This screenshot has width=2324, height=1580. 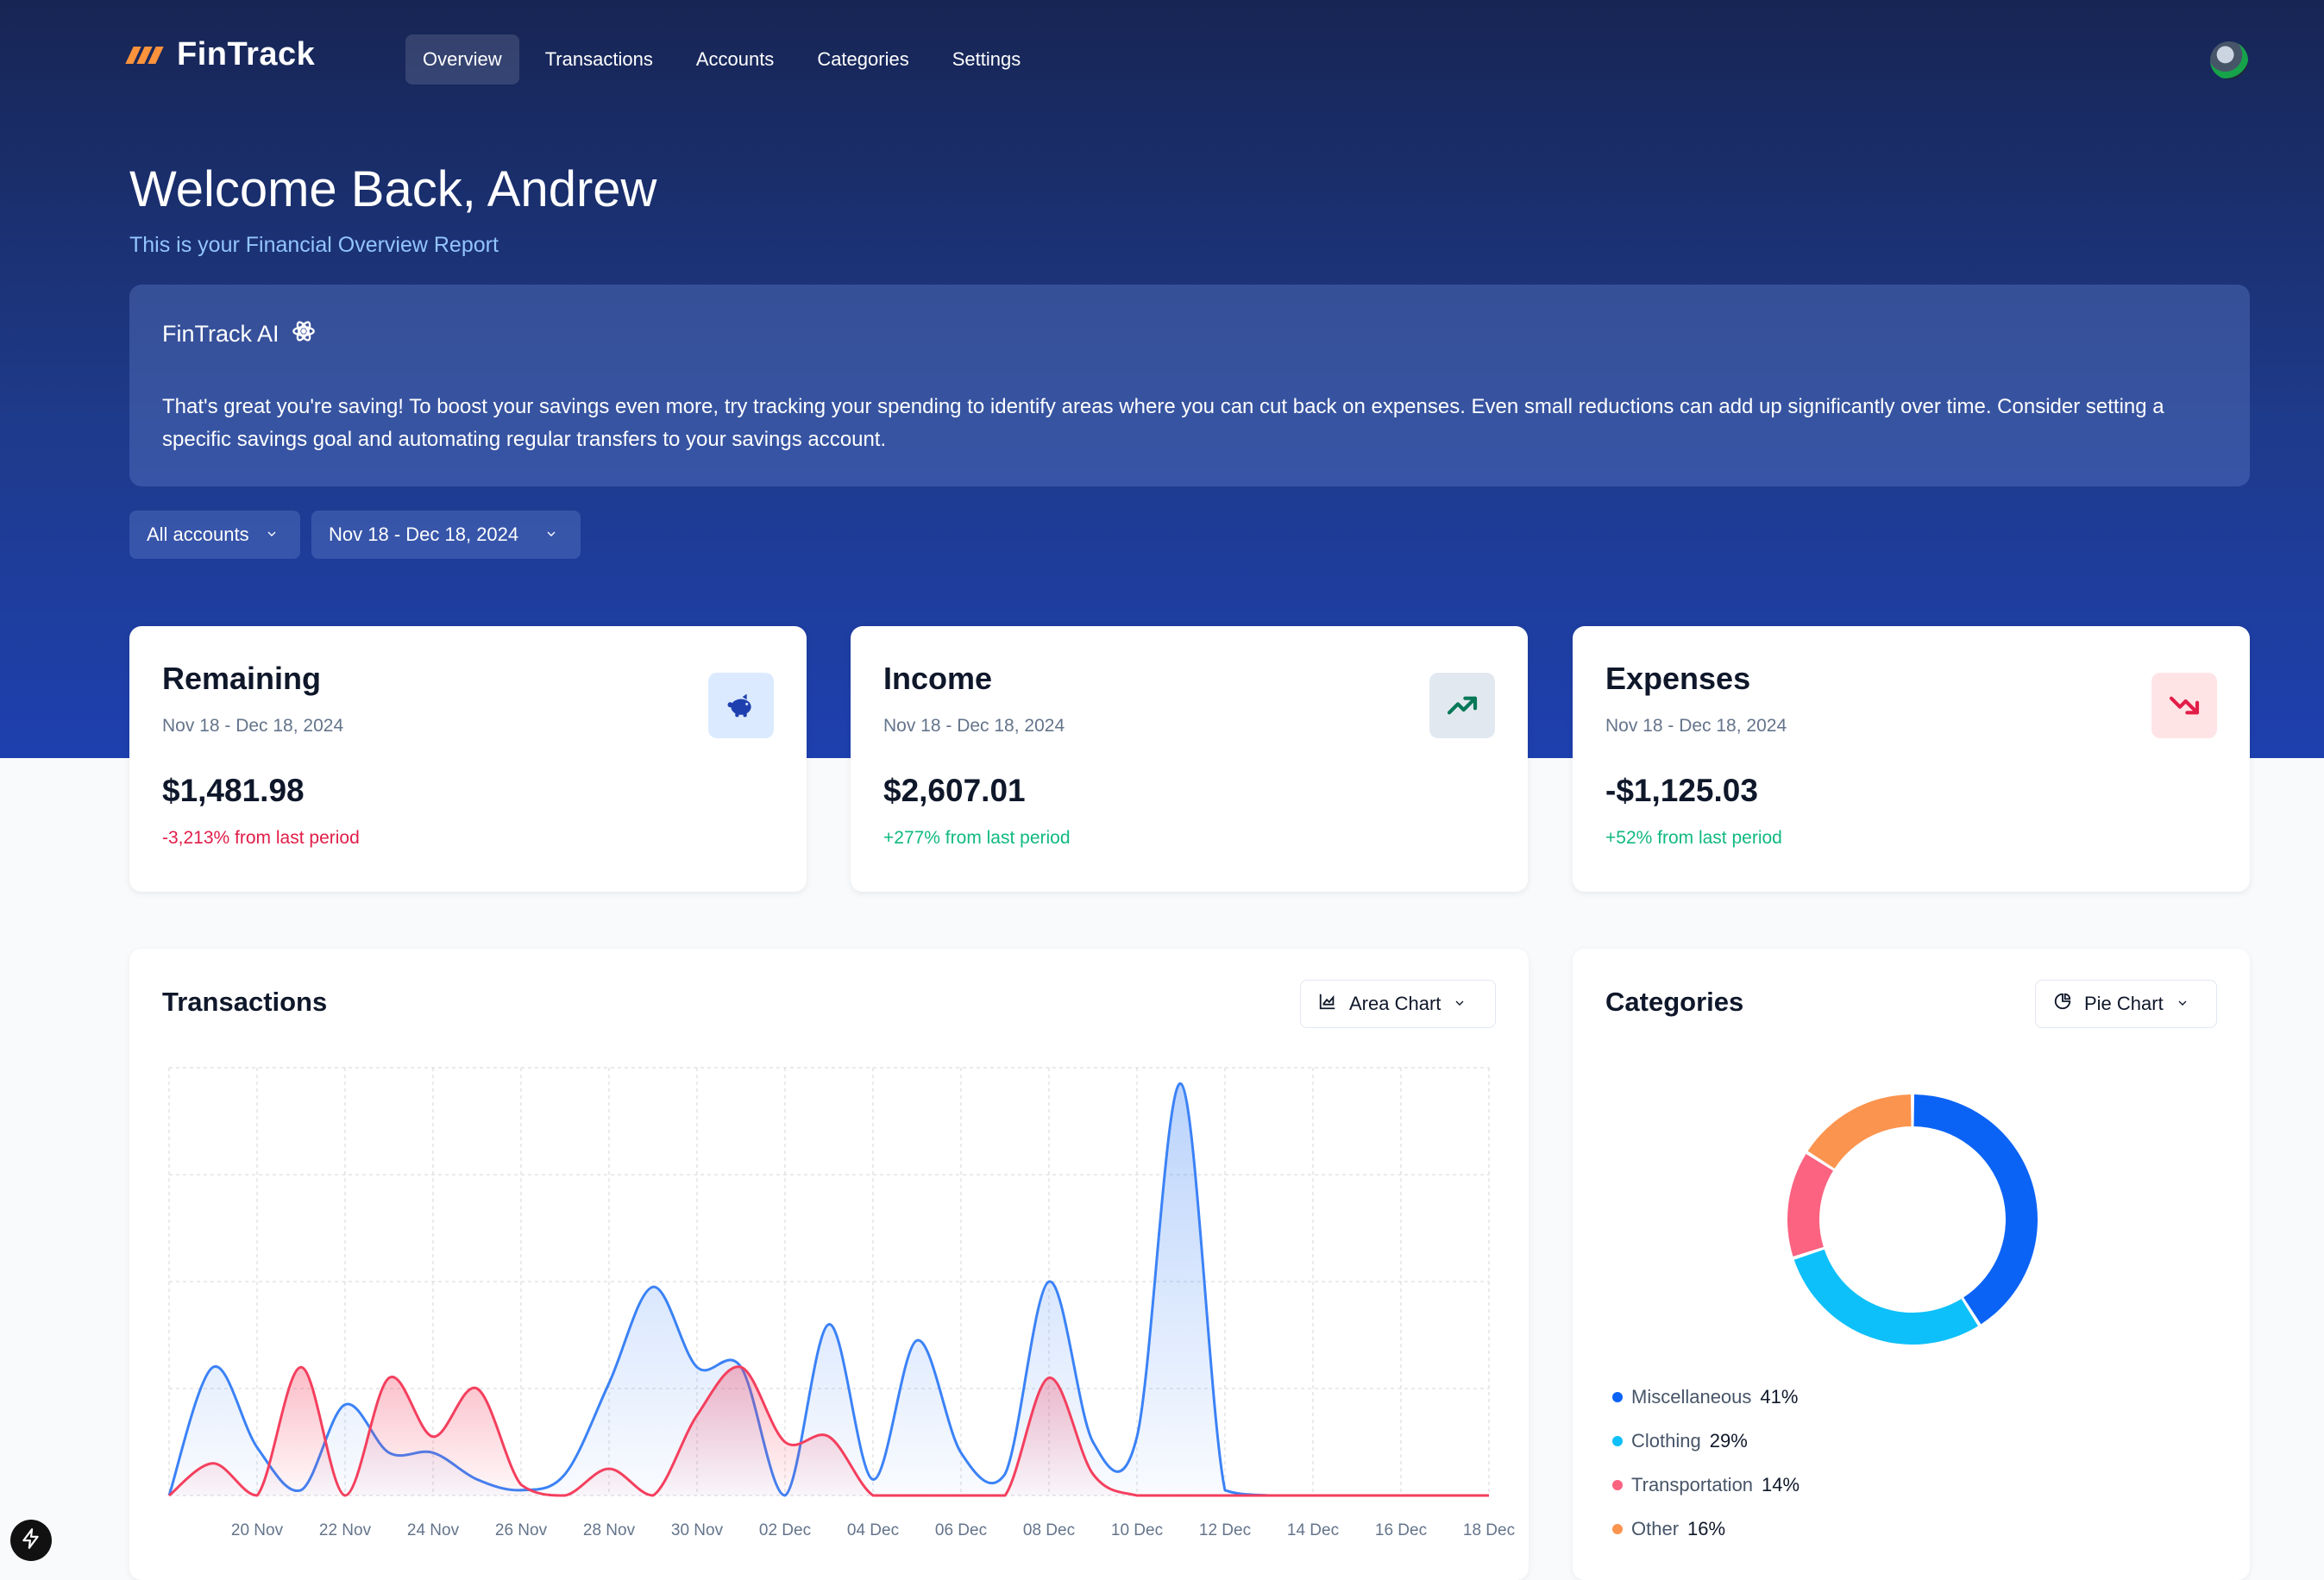 What do you see at coordinates (1859, 1131) in the screenshot?
I see `donut-slice-other` at bounding box center [1859, 1131].